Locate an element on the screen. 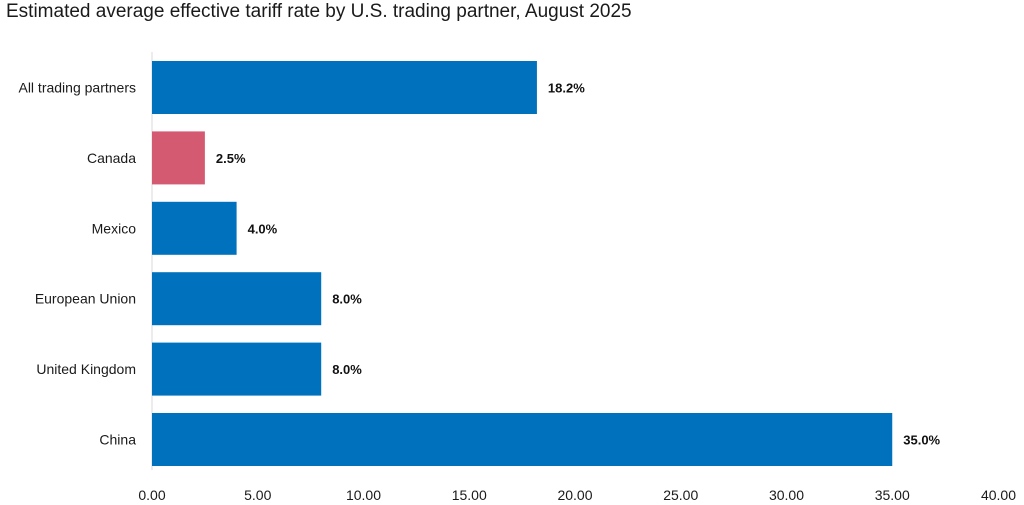 The height and width of the screenshot is (505, 1024). category-label: Canada is located at coordinates (111, 158).